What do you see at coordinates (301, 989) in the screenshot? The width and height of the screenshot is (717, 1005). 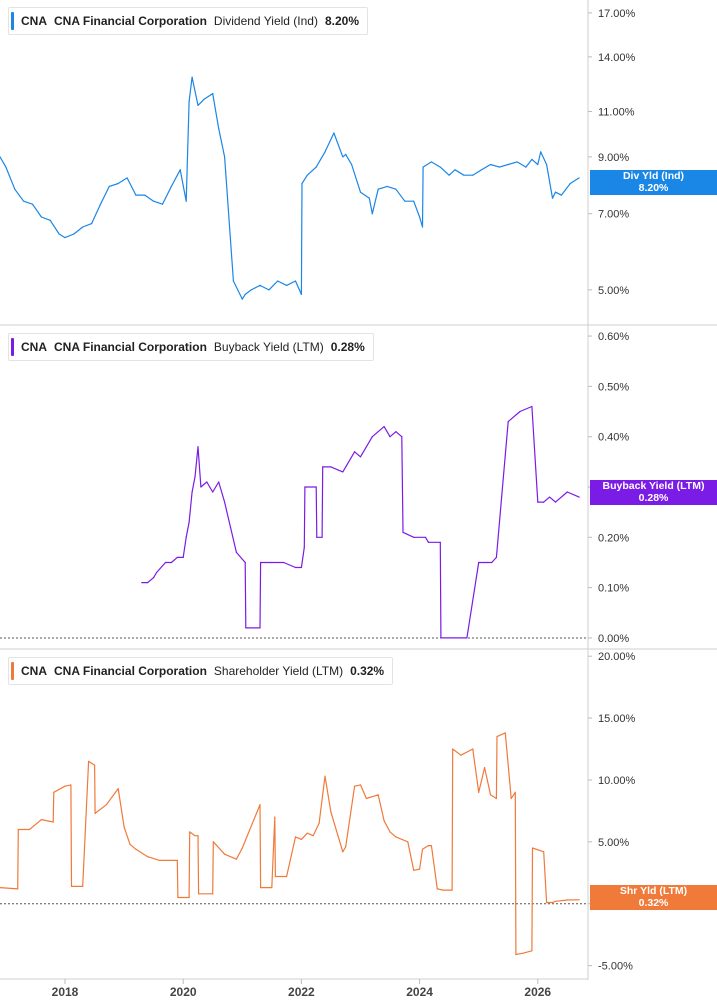 I see `x-axis: 2018 2020 2022 2024 2026` at bounding box center [301, 989].